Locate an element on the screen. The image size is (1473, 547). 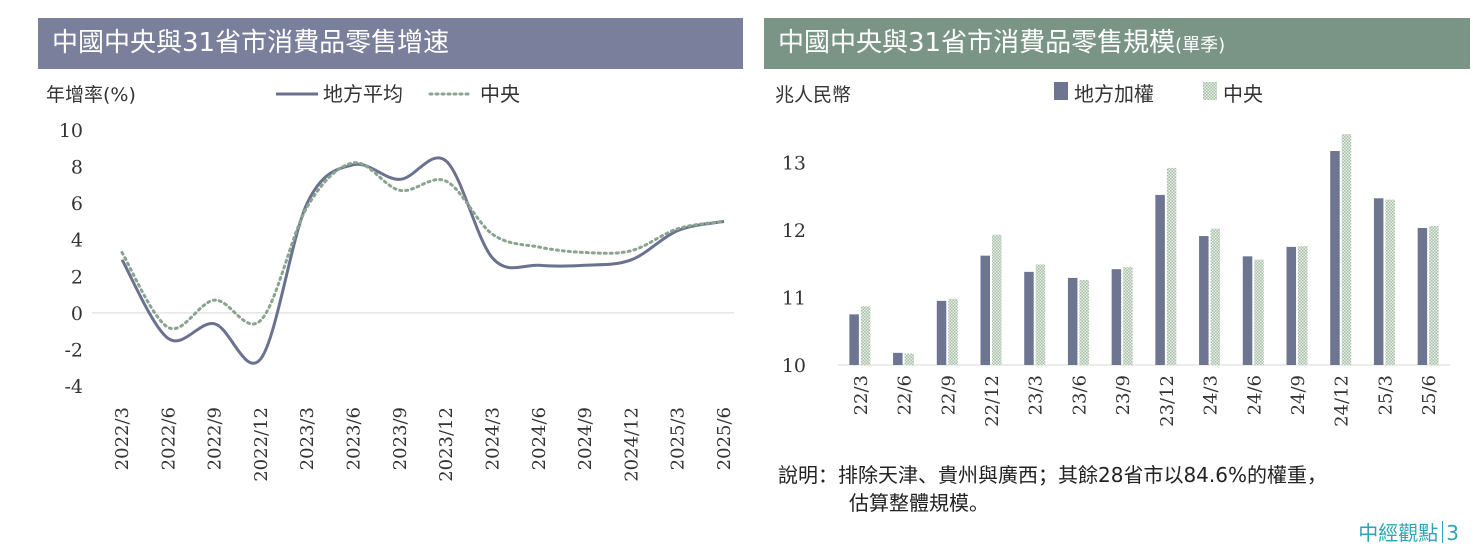
left-x-tick-label: 2023/9 is located at coordinates (400, 438).